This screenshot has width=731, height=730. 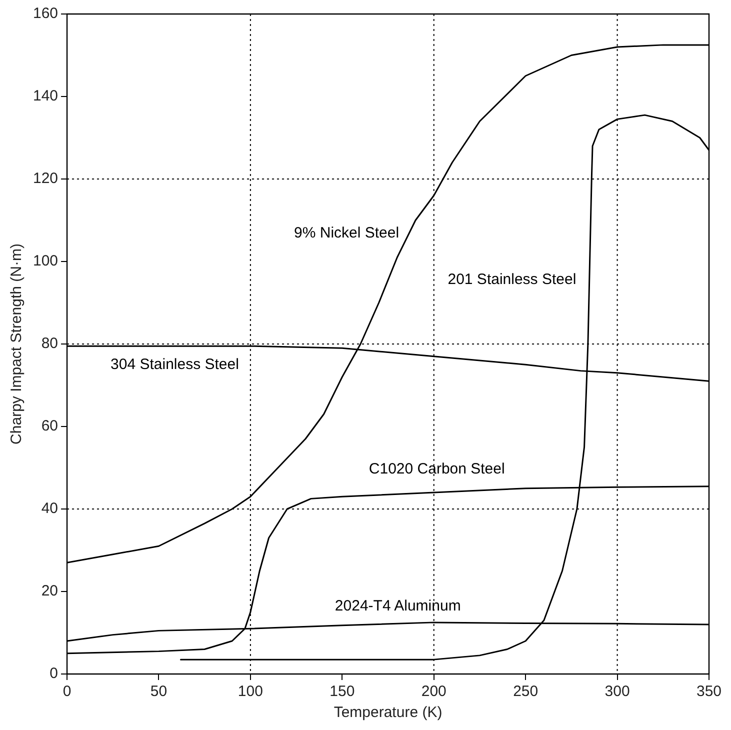 I want to click on x-tick-label: 200, so click(x=433, y=691).